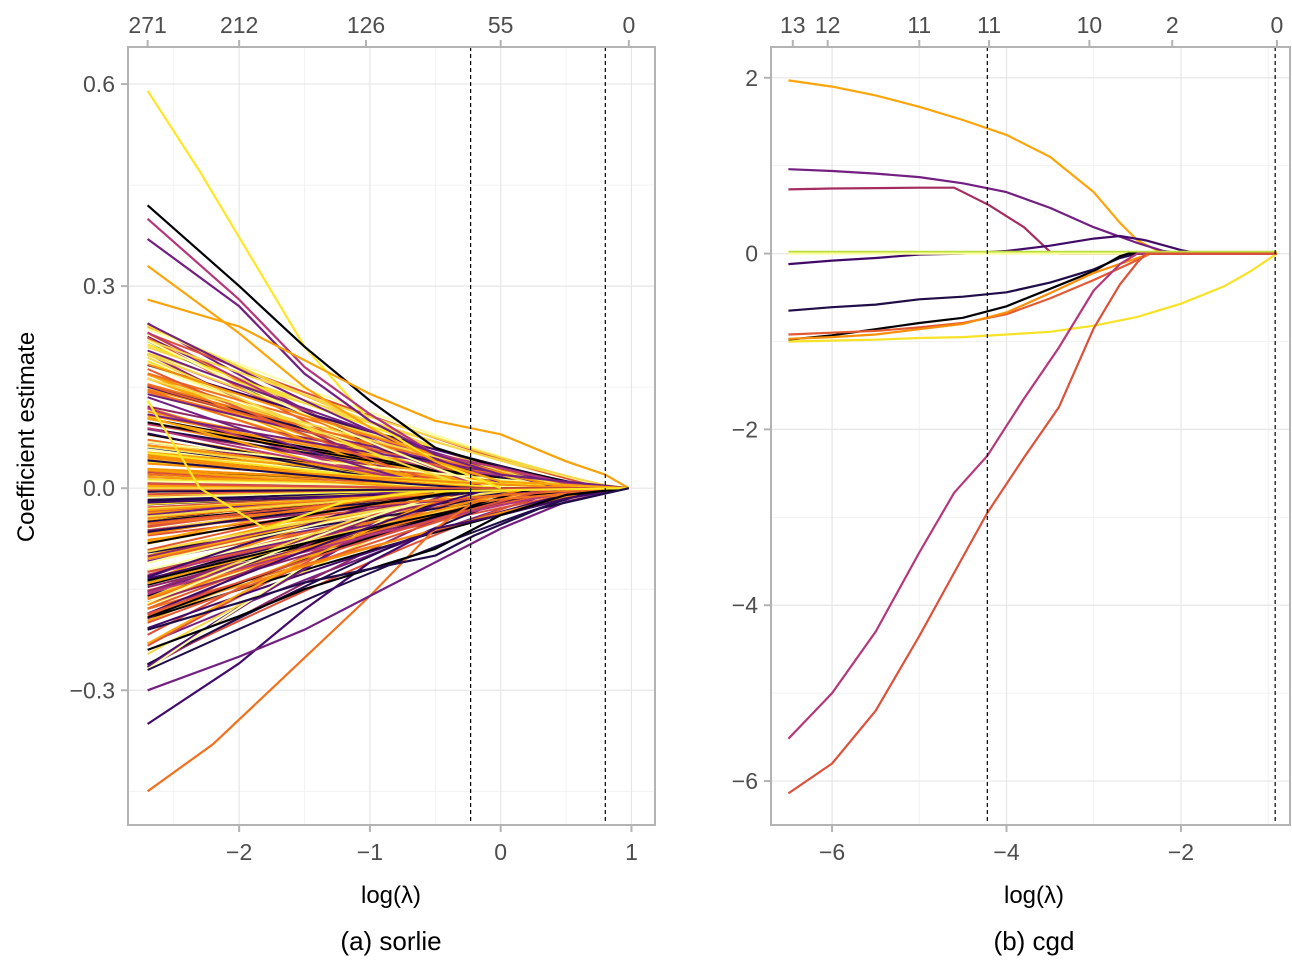 The height and width of the screenshot is (963, 1292). What do you see at coordinates (147, 25) in the screenshot?
I see `top-tick-label: 271` at bounding box center [147, 25].